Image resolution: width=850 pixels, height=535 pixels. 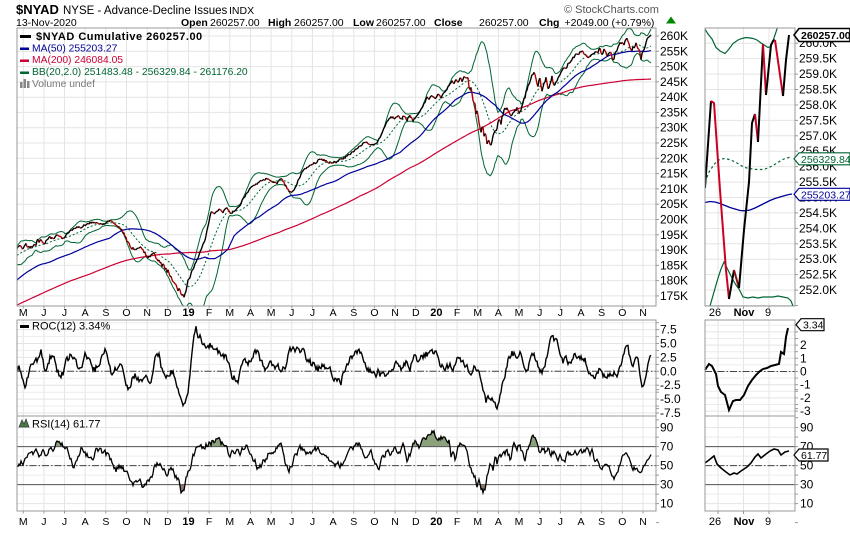 What do you see at coordinates (674, 67) in the screenshot?
I see `svg-text: 250K` at bounding box center [674, 67].